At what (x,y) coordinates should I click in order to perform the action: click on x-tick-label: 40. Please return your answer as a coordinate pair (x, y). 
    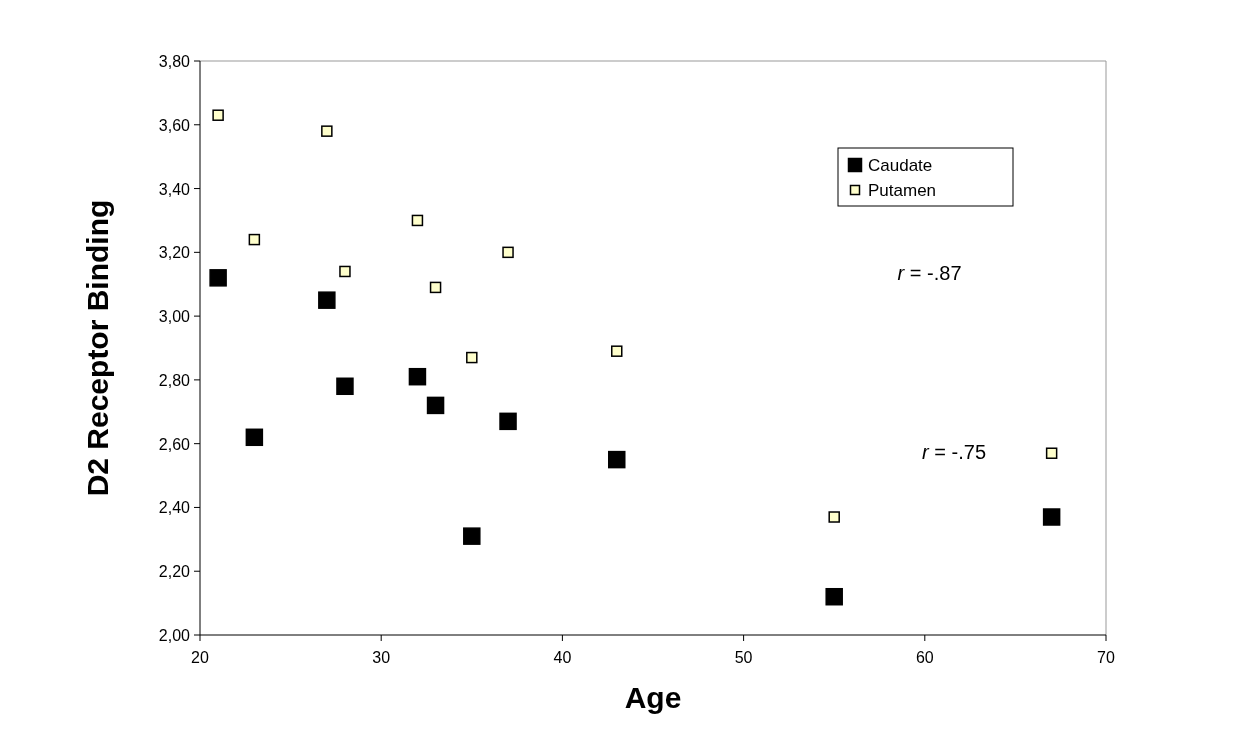
    Looking at the image, I should click on (562, 657).